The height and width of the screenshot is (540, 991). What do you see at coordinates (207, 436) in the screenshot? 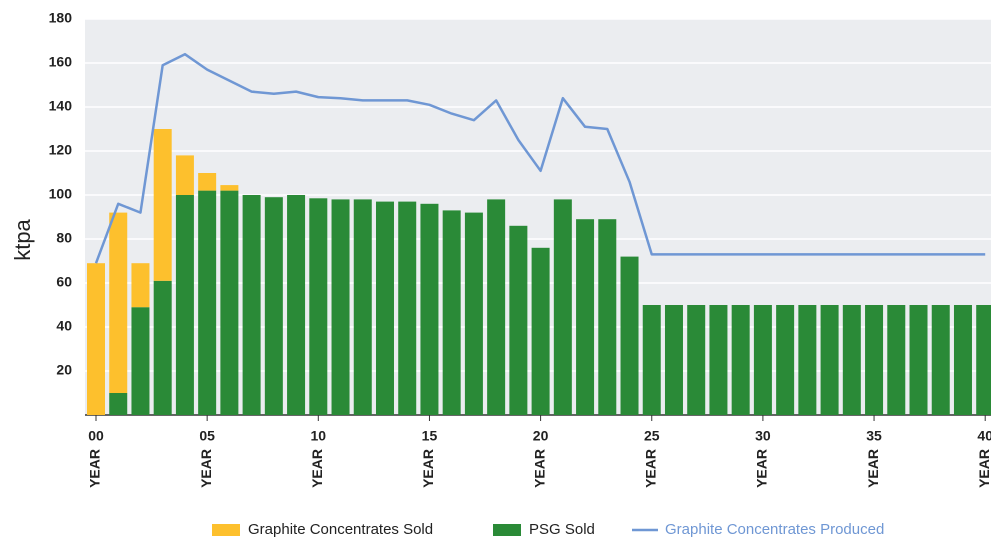
I see `x-tick-label: 05` at bounding box center [207, 436].